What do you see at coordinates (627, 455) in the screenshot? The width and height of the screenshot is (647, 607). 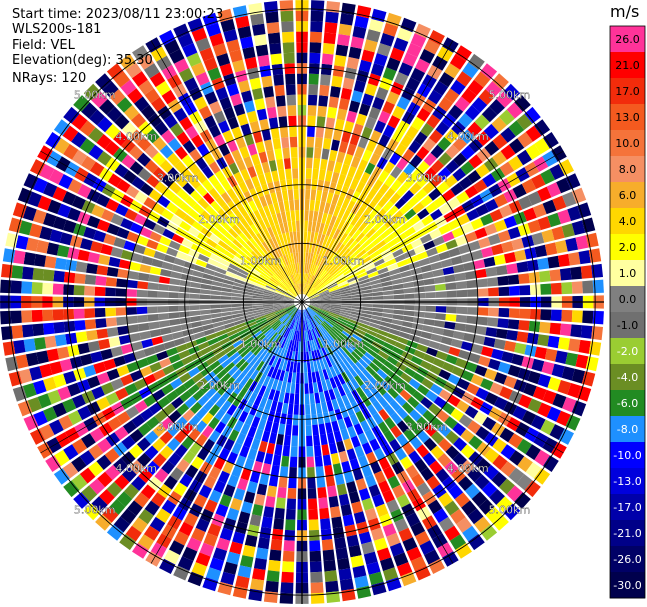 I see `colorbar-segment` at bounding box center [627, 455].